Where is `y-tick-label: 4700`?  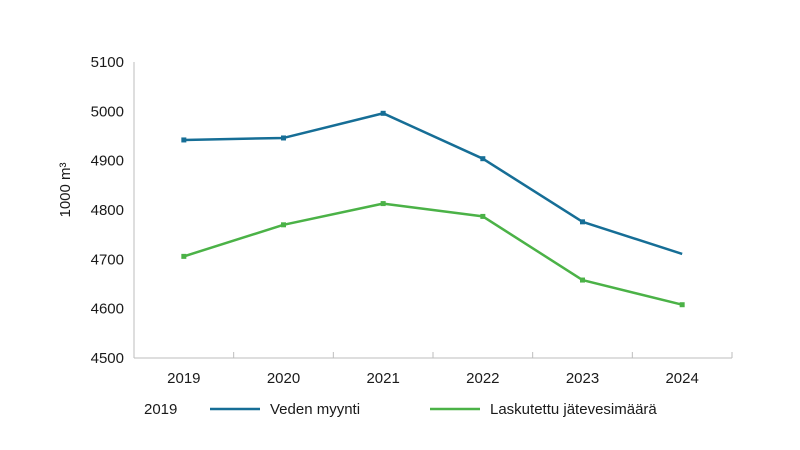 y-tick-label: 4700 is located at coordinates (107, 259).